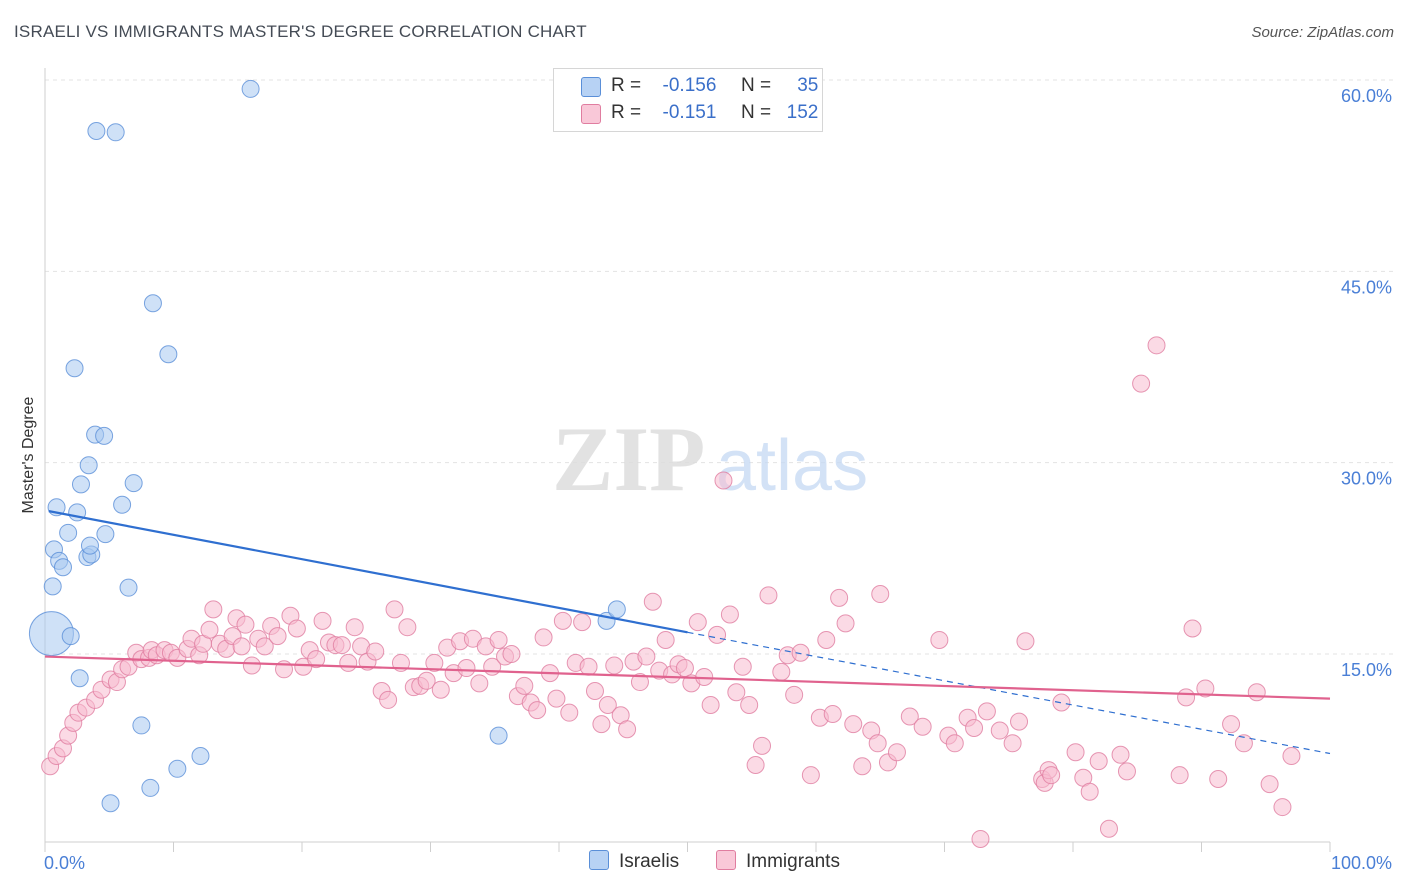 This screenshot has height=892, width=1406. Describe the element at coordinates (591, 114) in the screenshot. I see `legend-swatch-immigrants` at that location.